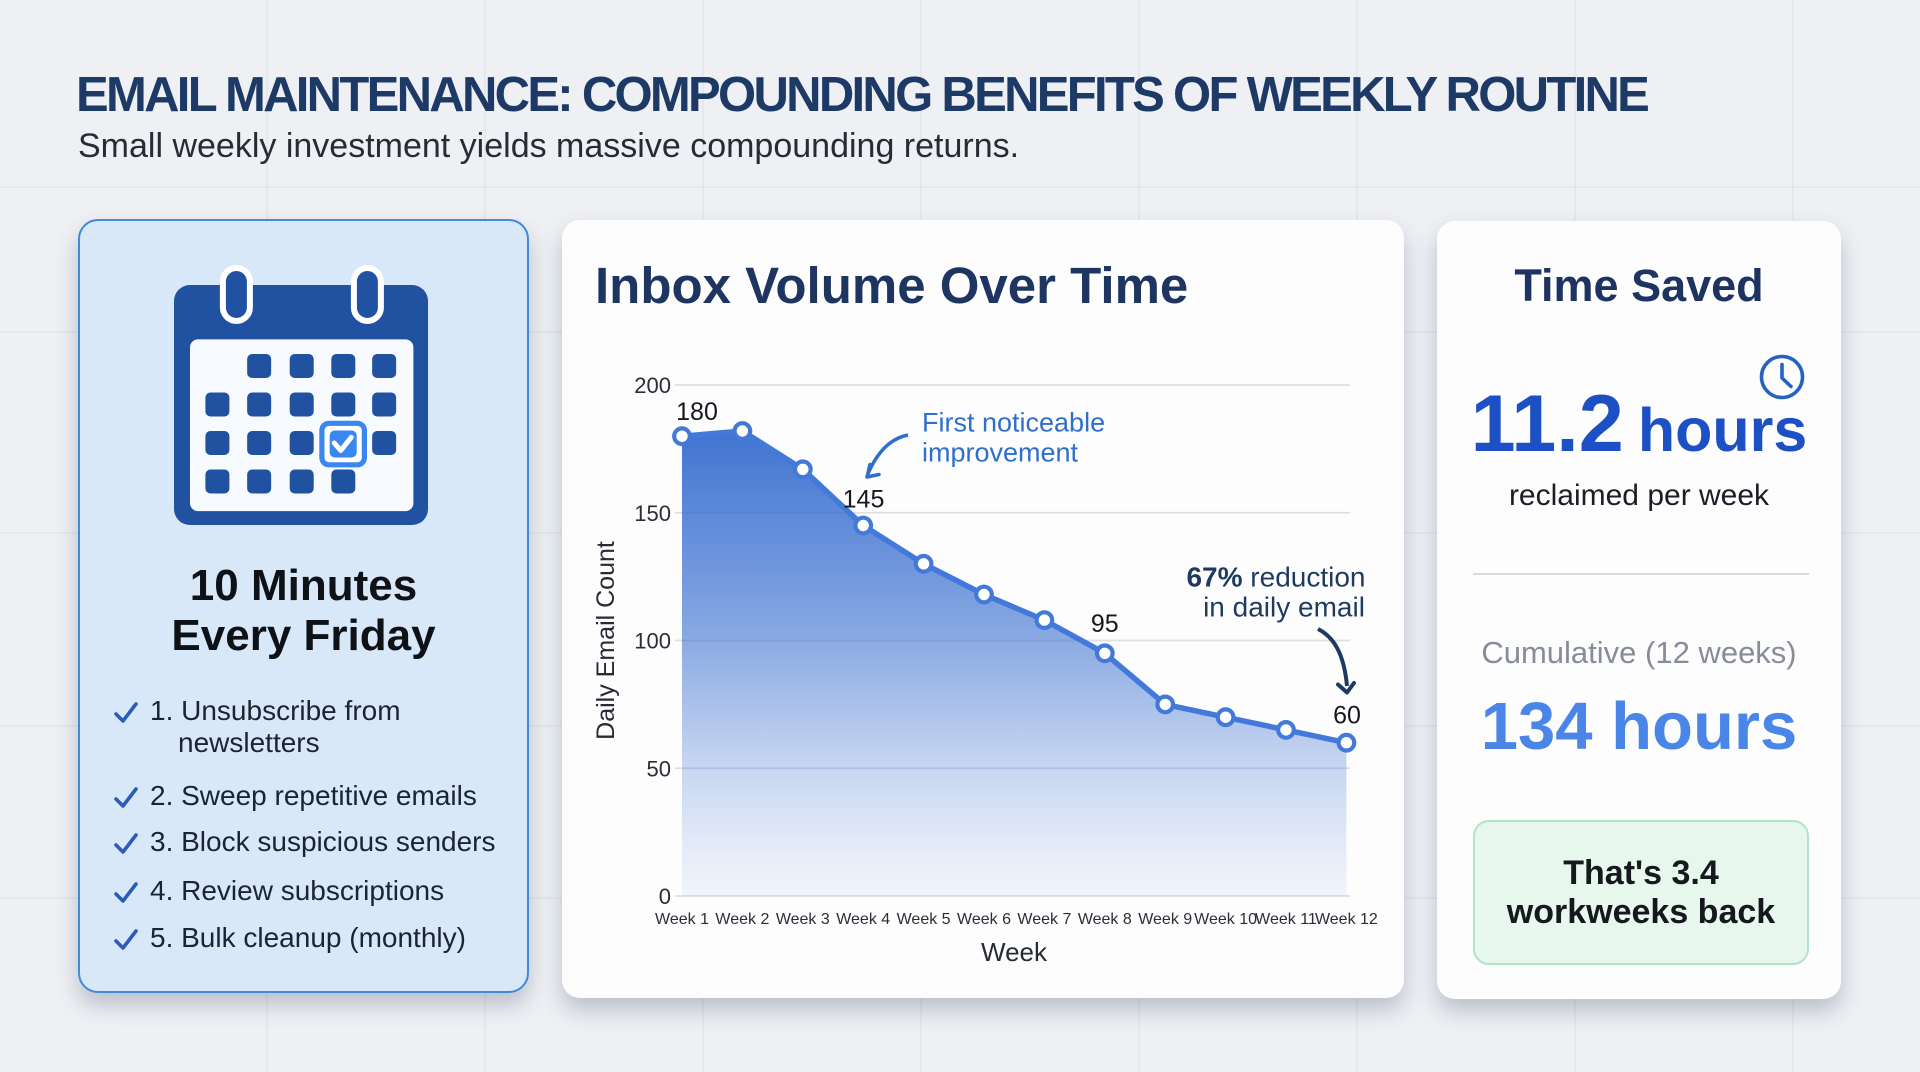 The height and width of the screenshot is (1072, 1920). What do you see at coordinates (652, 385) in the screenshot?
I see `svg-text: 200` at bounding box center [652, 385].